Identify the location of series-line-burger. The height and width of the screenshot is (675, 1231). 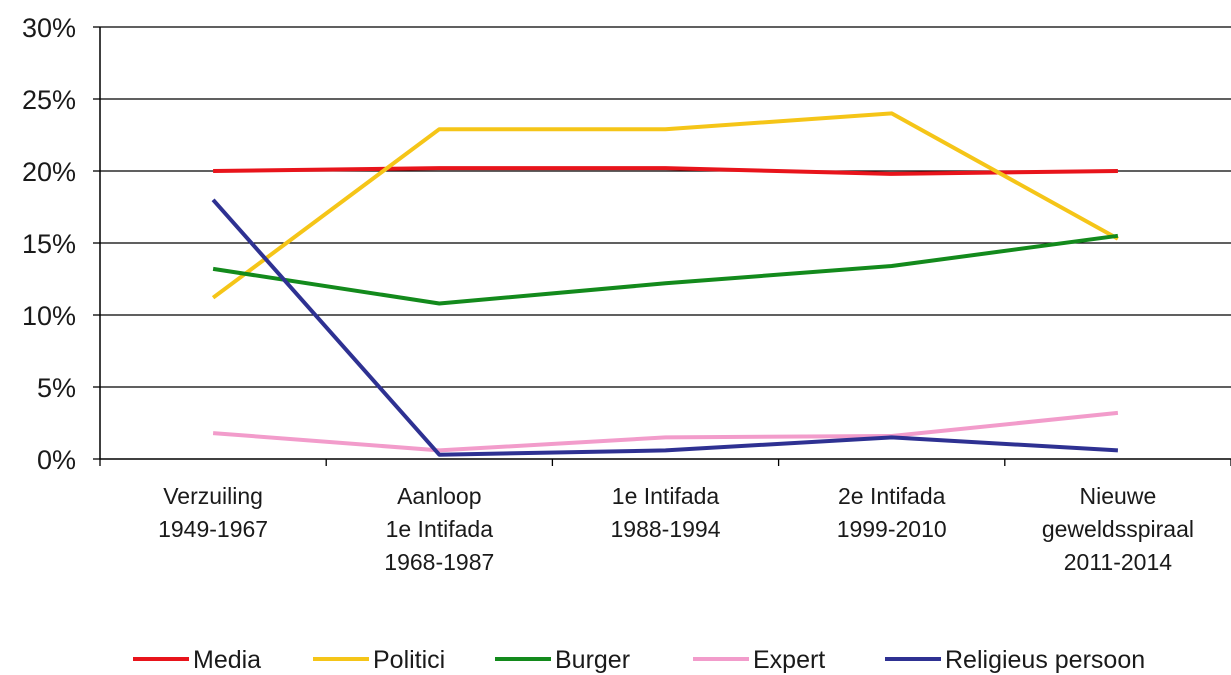
(665, 269).